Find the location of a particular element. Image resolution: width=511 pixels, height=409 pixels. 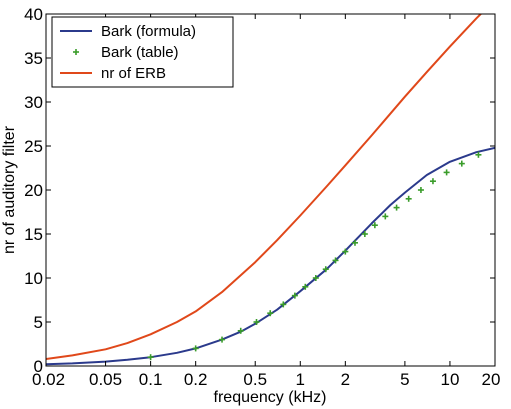

y-tick-label: 0 is located at coordinates (38, 366).